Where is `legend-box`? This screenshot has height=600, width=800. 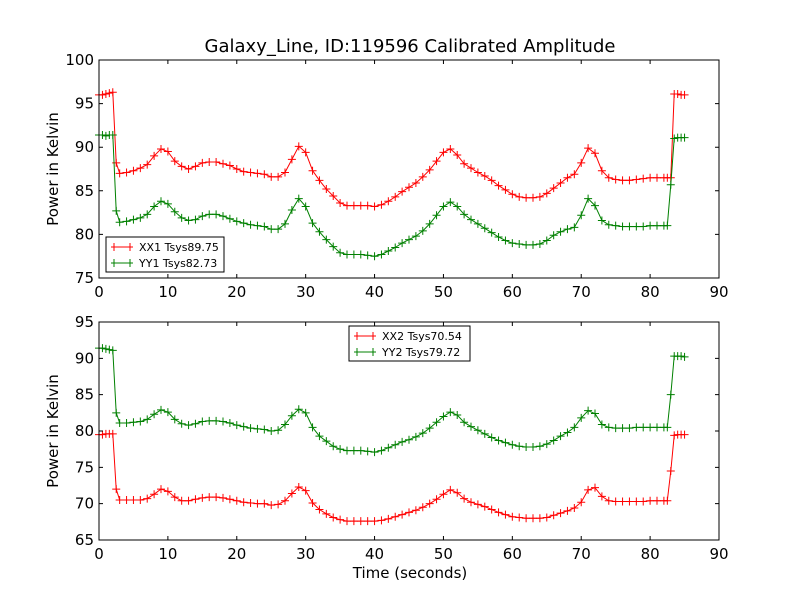
legend-box is located at coordinates (165, 254).